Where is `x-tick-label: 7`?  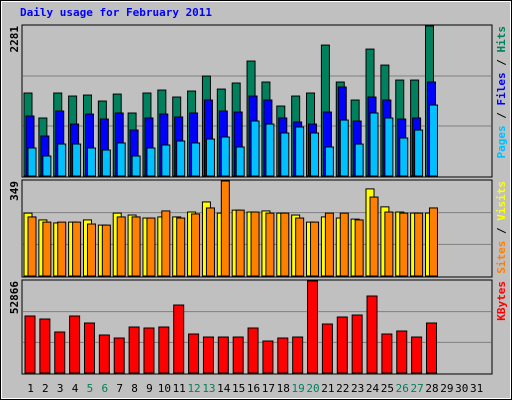
x-tick-label: 7 is located at coordinates (119, 388).